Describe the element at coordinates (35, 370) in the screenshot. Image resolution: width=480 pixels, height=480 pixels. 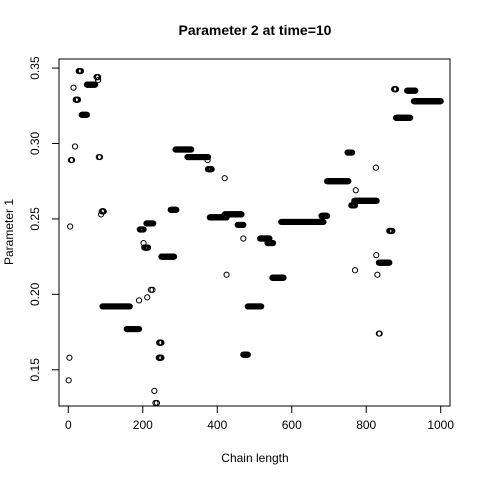
I see `y-tick-label: 0.15` at that location.